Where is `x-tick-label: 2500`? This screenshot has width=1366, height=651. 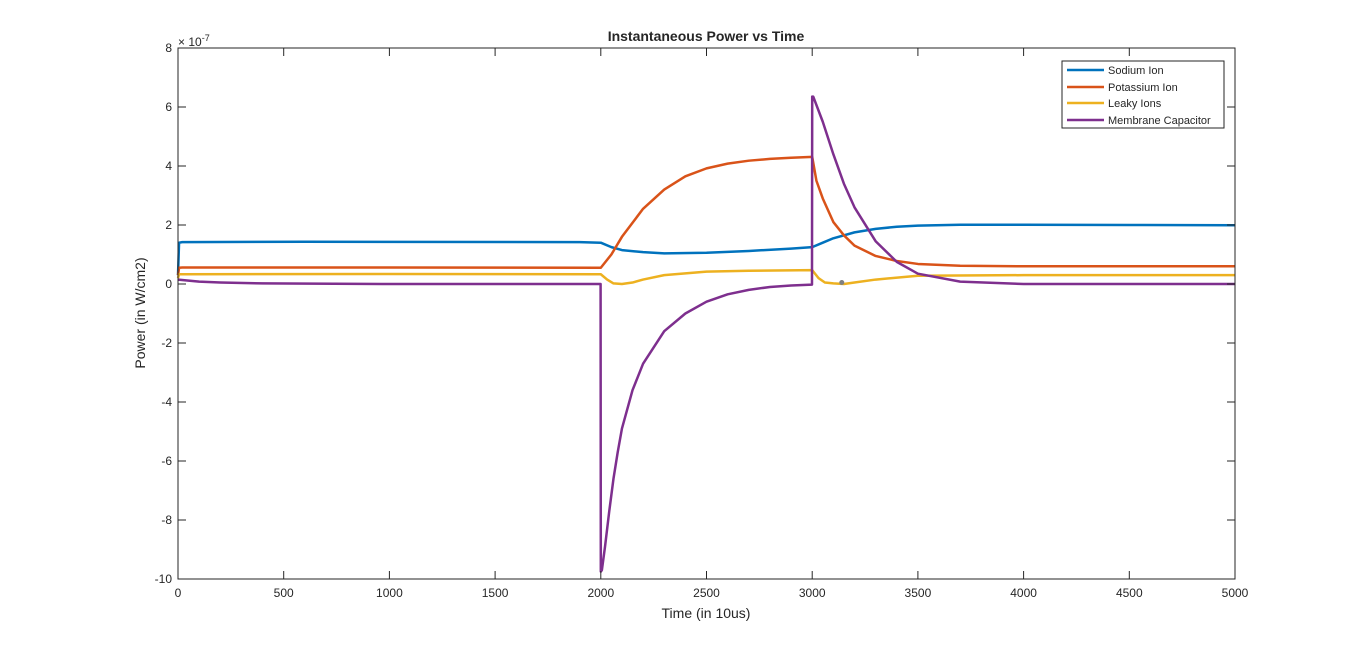 x-tick-label: 2500 is located at coordinates (706, 593).